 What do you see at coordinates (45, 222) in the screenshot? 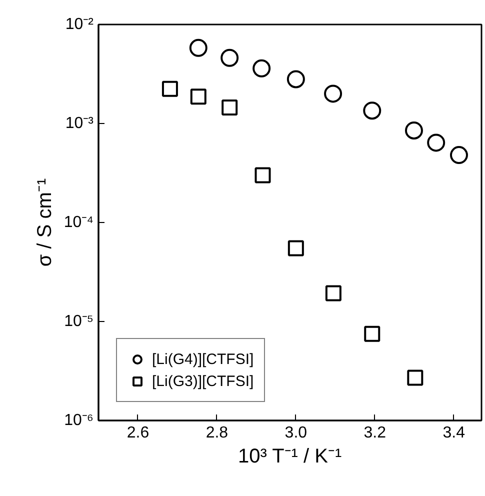
I see `y-axis-title: σ / S cm⁻¹` at bounding box center [45, 222].